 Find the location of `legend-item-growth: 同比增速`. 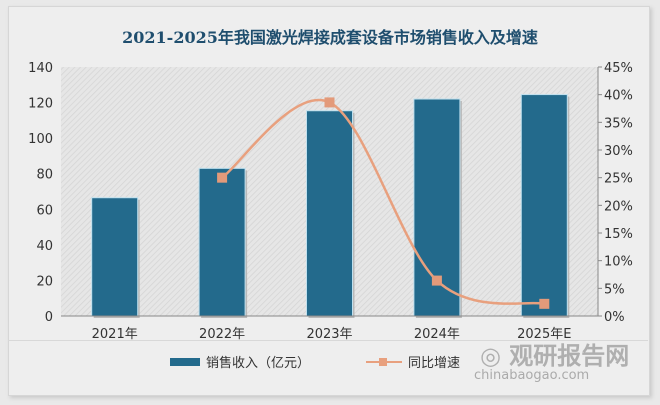

legend-item-growth: 同比增速 is located at coordinates (412, 361).